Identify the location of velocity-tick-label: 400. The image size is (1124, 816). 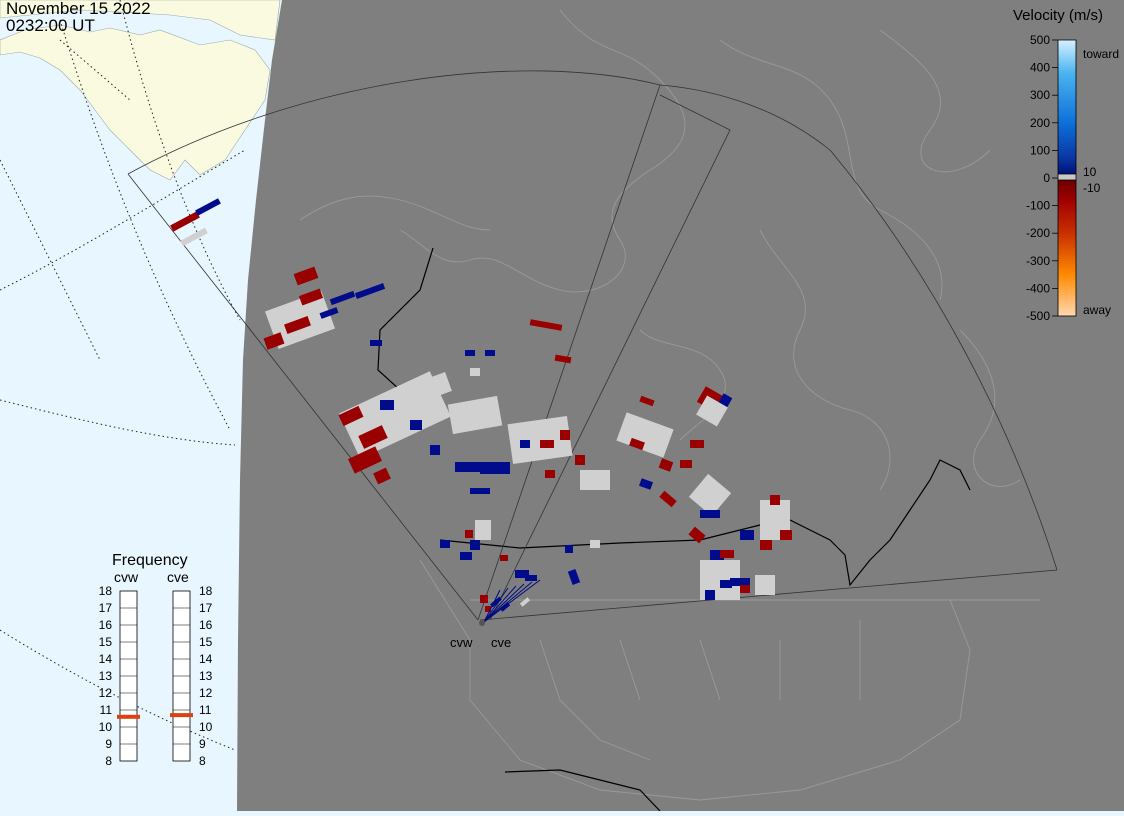
(1040, 68).